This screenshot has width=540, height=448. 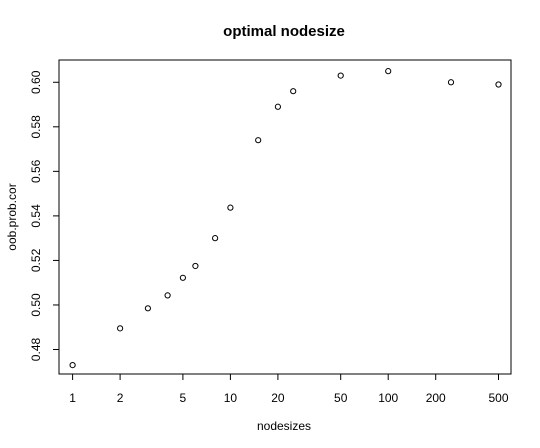 I want to click on y-tick-label: 0.50, so click(x=36, y=305).